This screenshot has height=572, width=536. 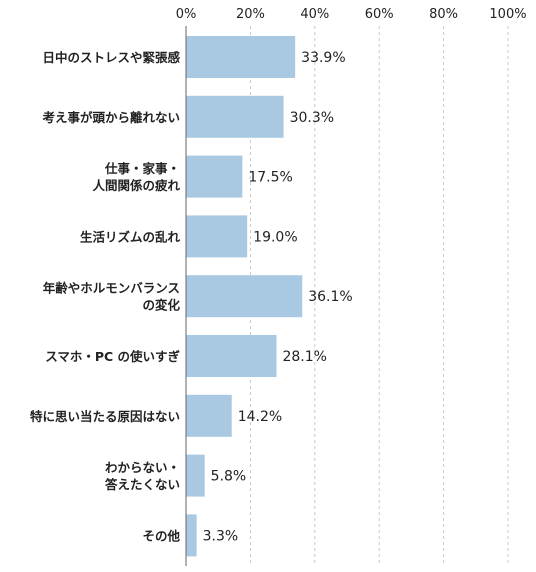 I want to click on x-tick-label: 0%, so click(x=186, y=14).